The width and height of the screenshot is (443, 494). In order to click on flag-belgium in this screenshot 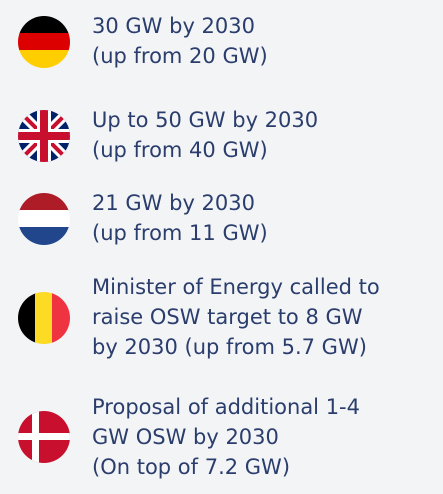, I will do `click(44, 318)`.